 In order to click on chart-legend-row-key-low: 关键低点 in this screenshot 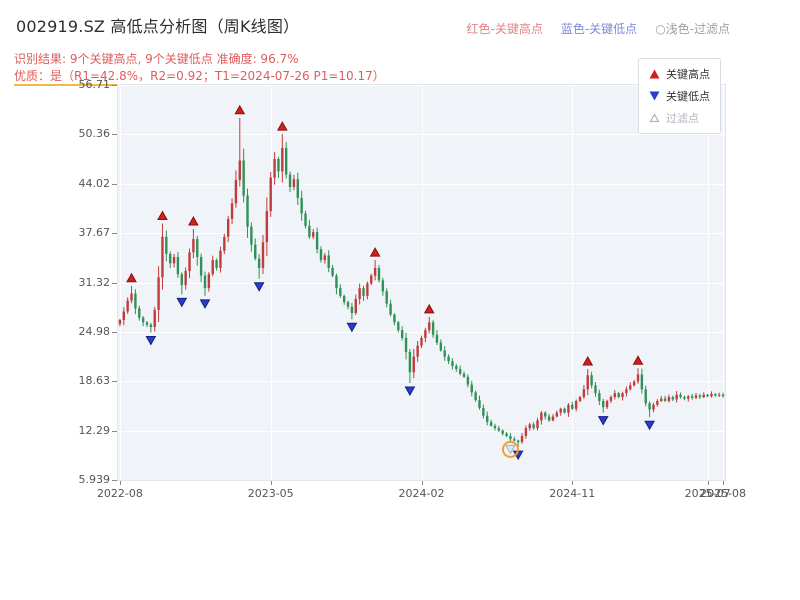, I will do `click(679, 96)`.